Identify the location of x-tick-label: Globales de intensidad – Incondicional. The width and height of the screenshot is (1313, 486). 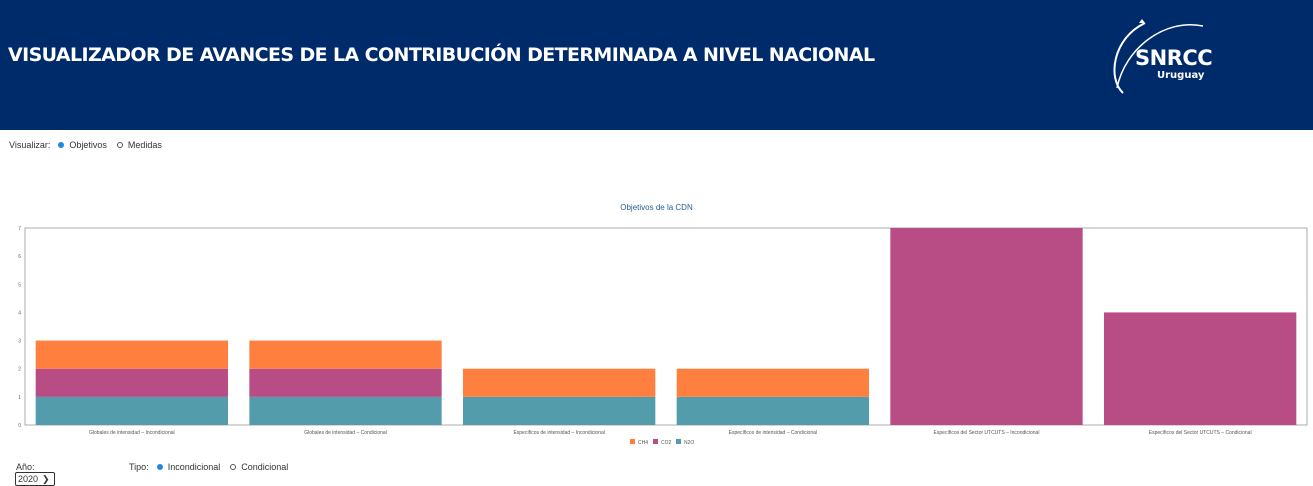
(132, 433).